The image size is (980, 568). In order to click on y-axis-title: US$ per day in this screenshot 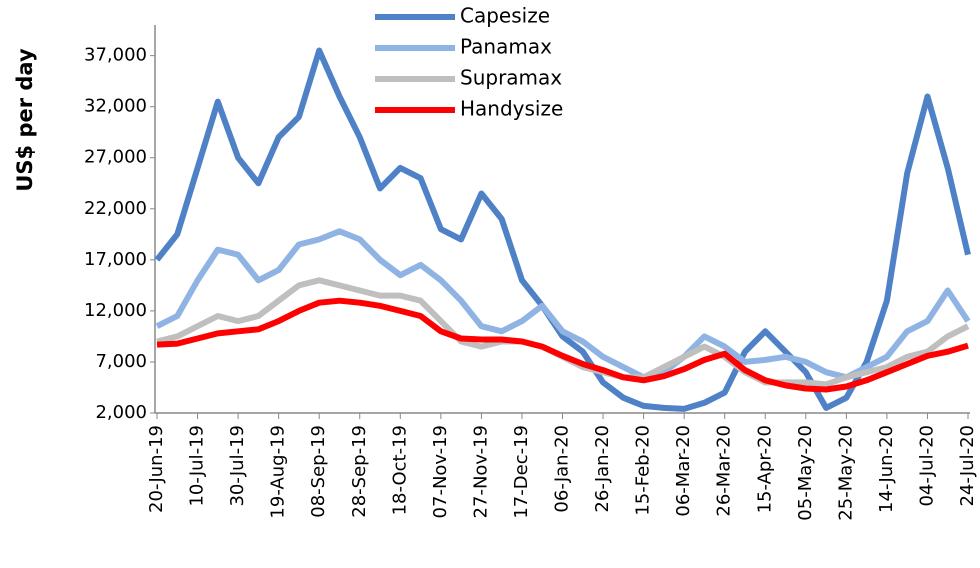, I will do `click(25, 120)`.